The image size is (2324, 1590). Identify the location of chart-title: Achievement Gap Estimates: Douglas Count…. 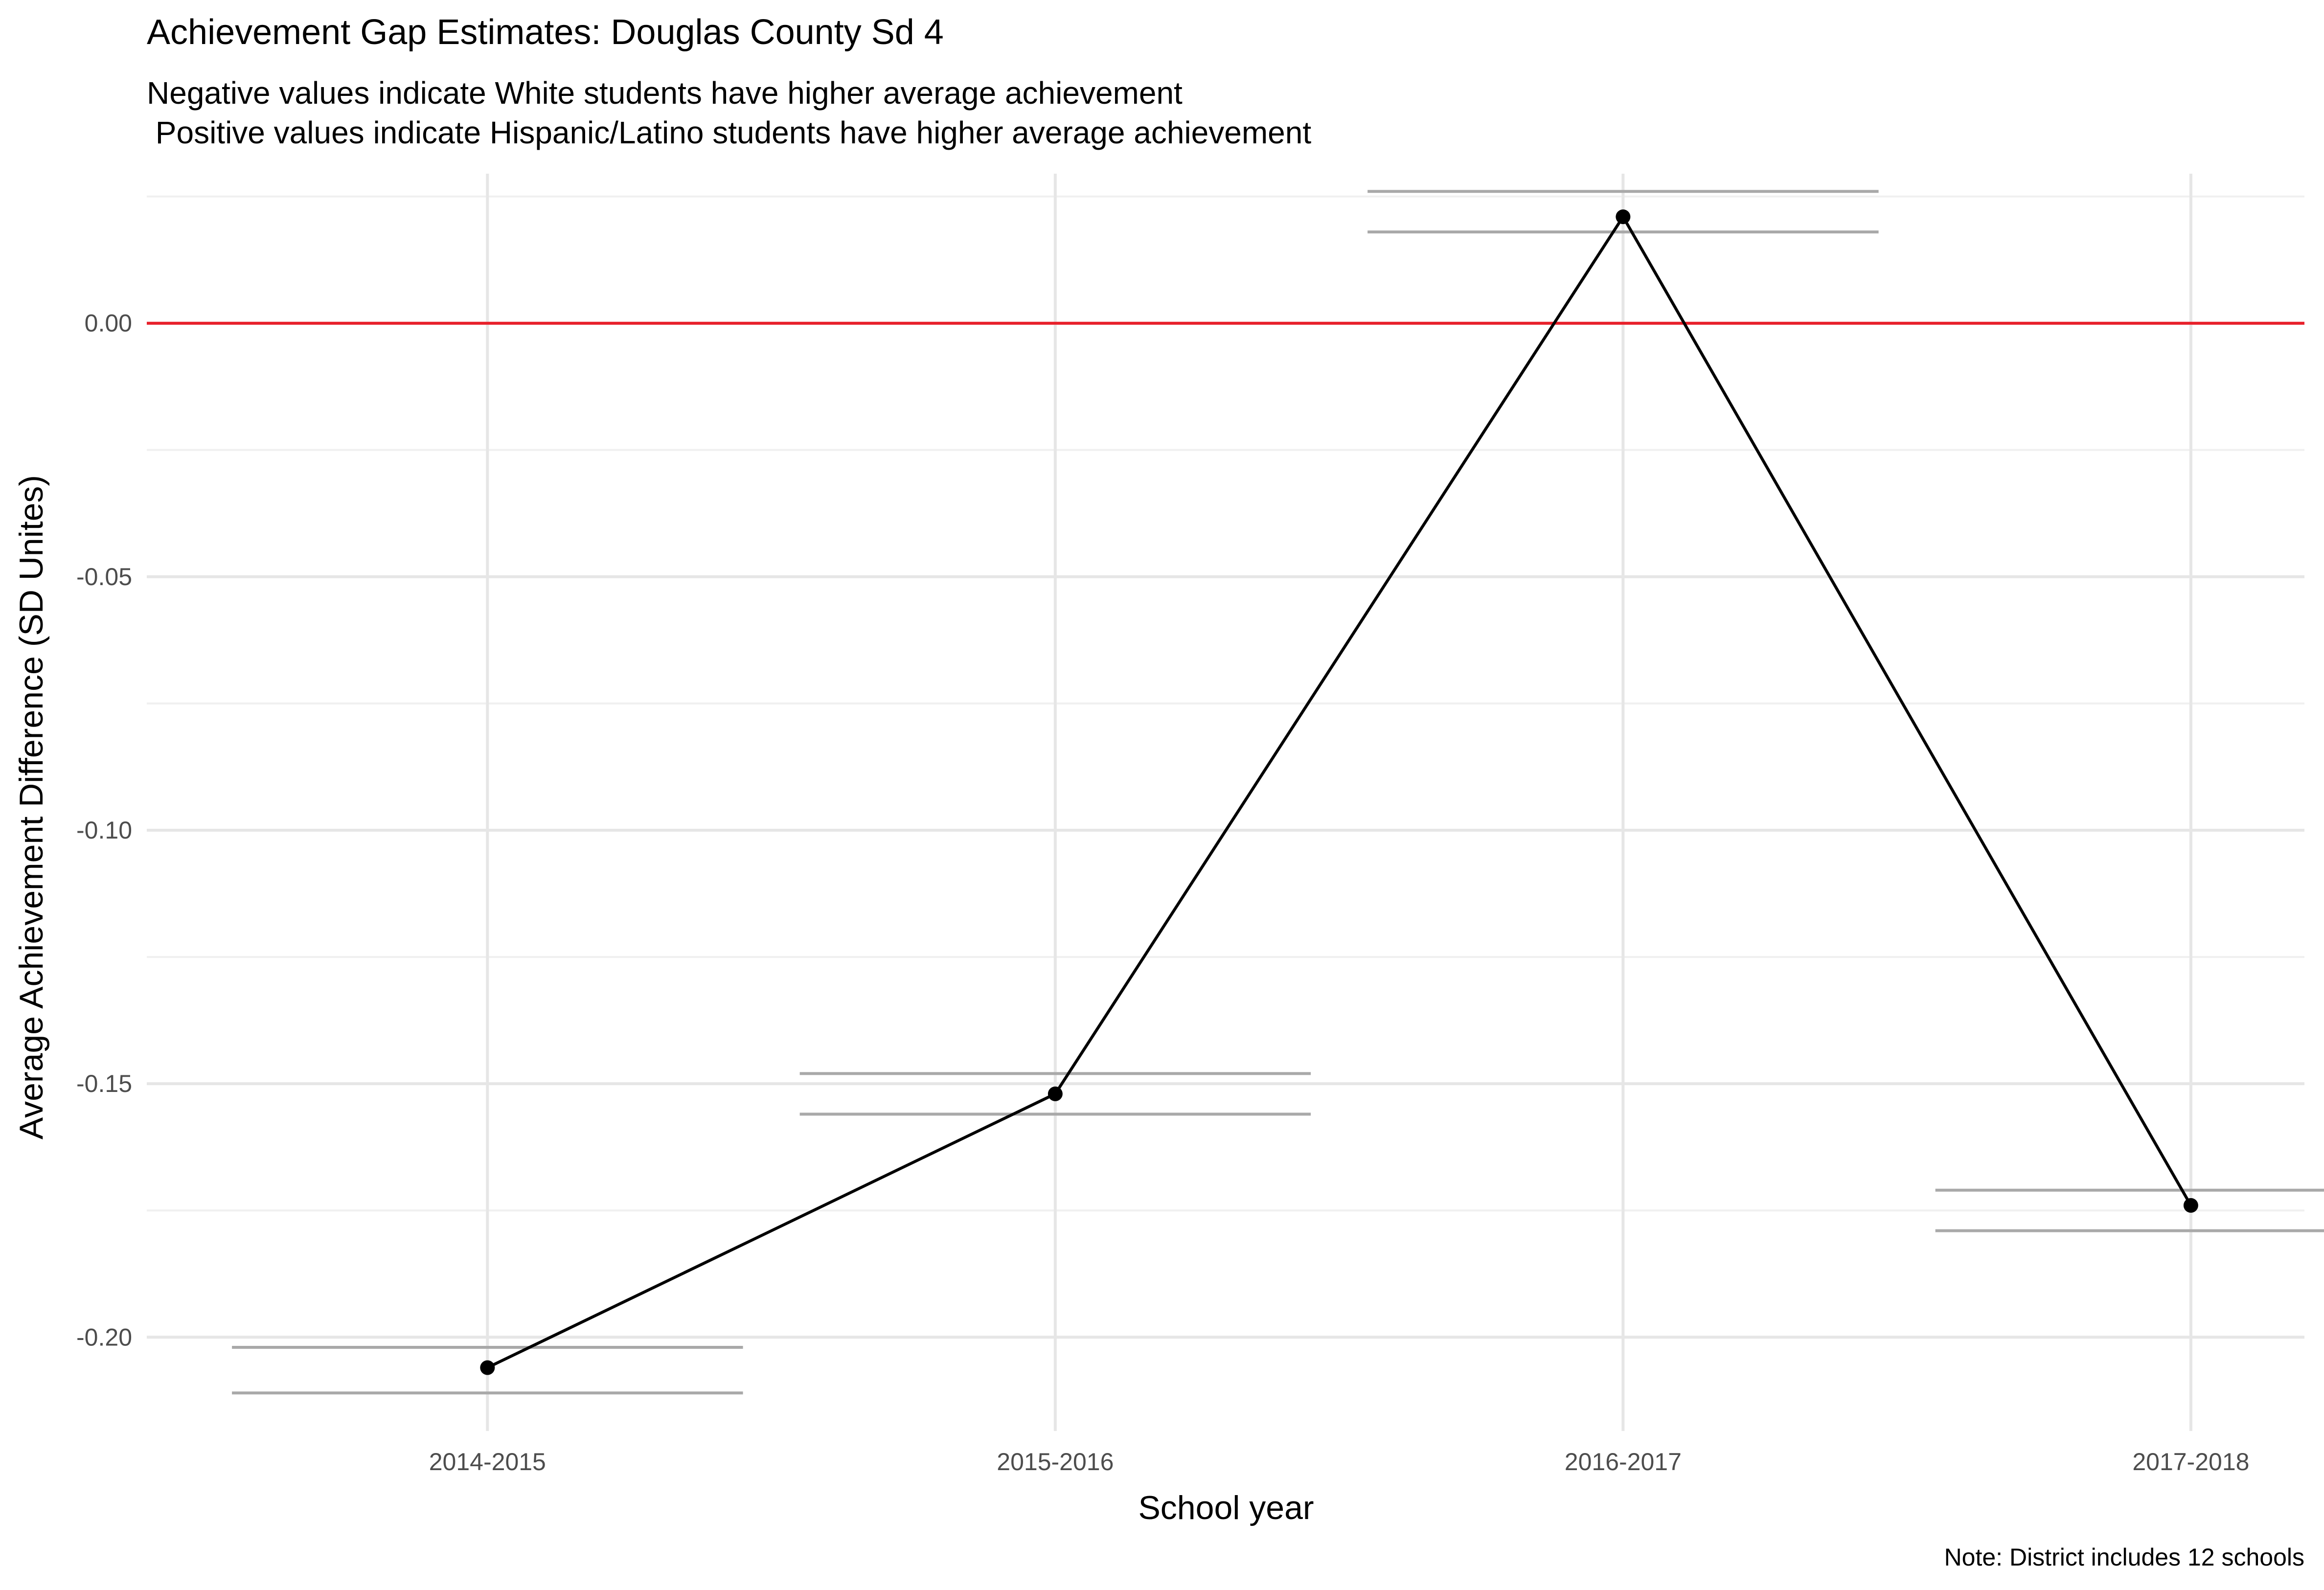
(546, 33).